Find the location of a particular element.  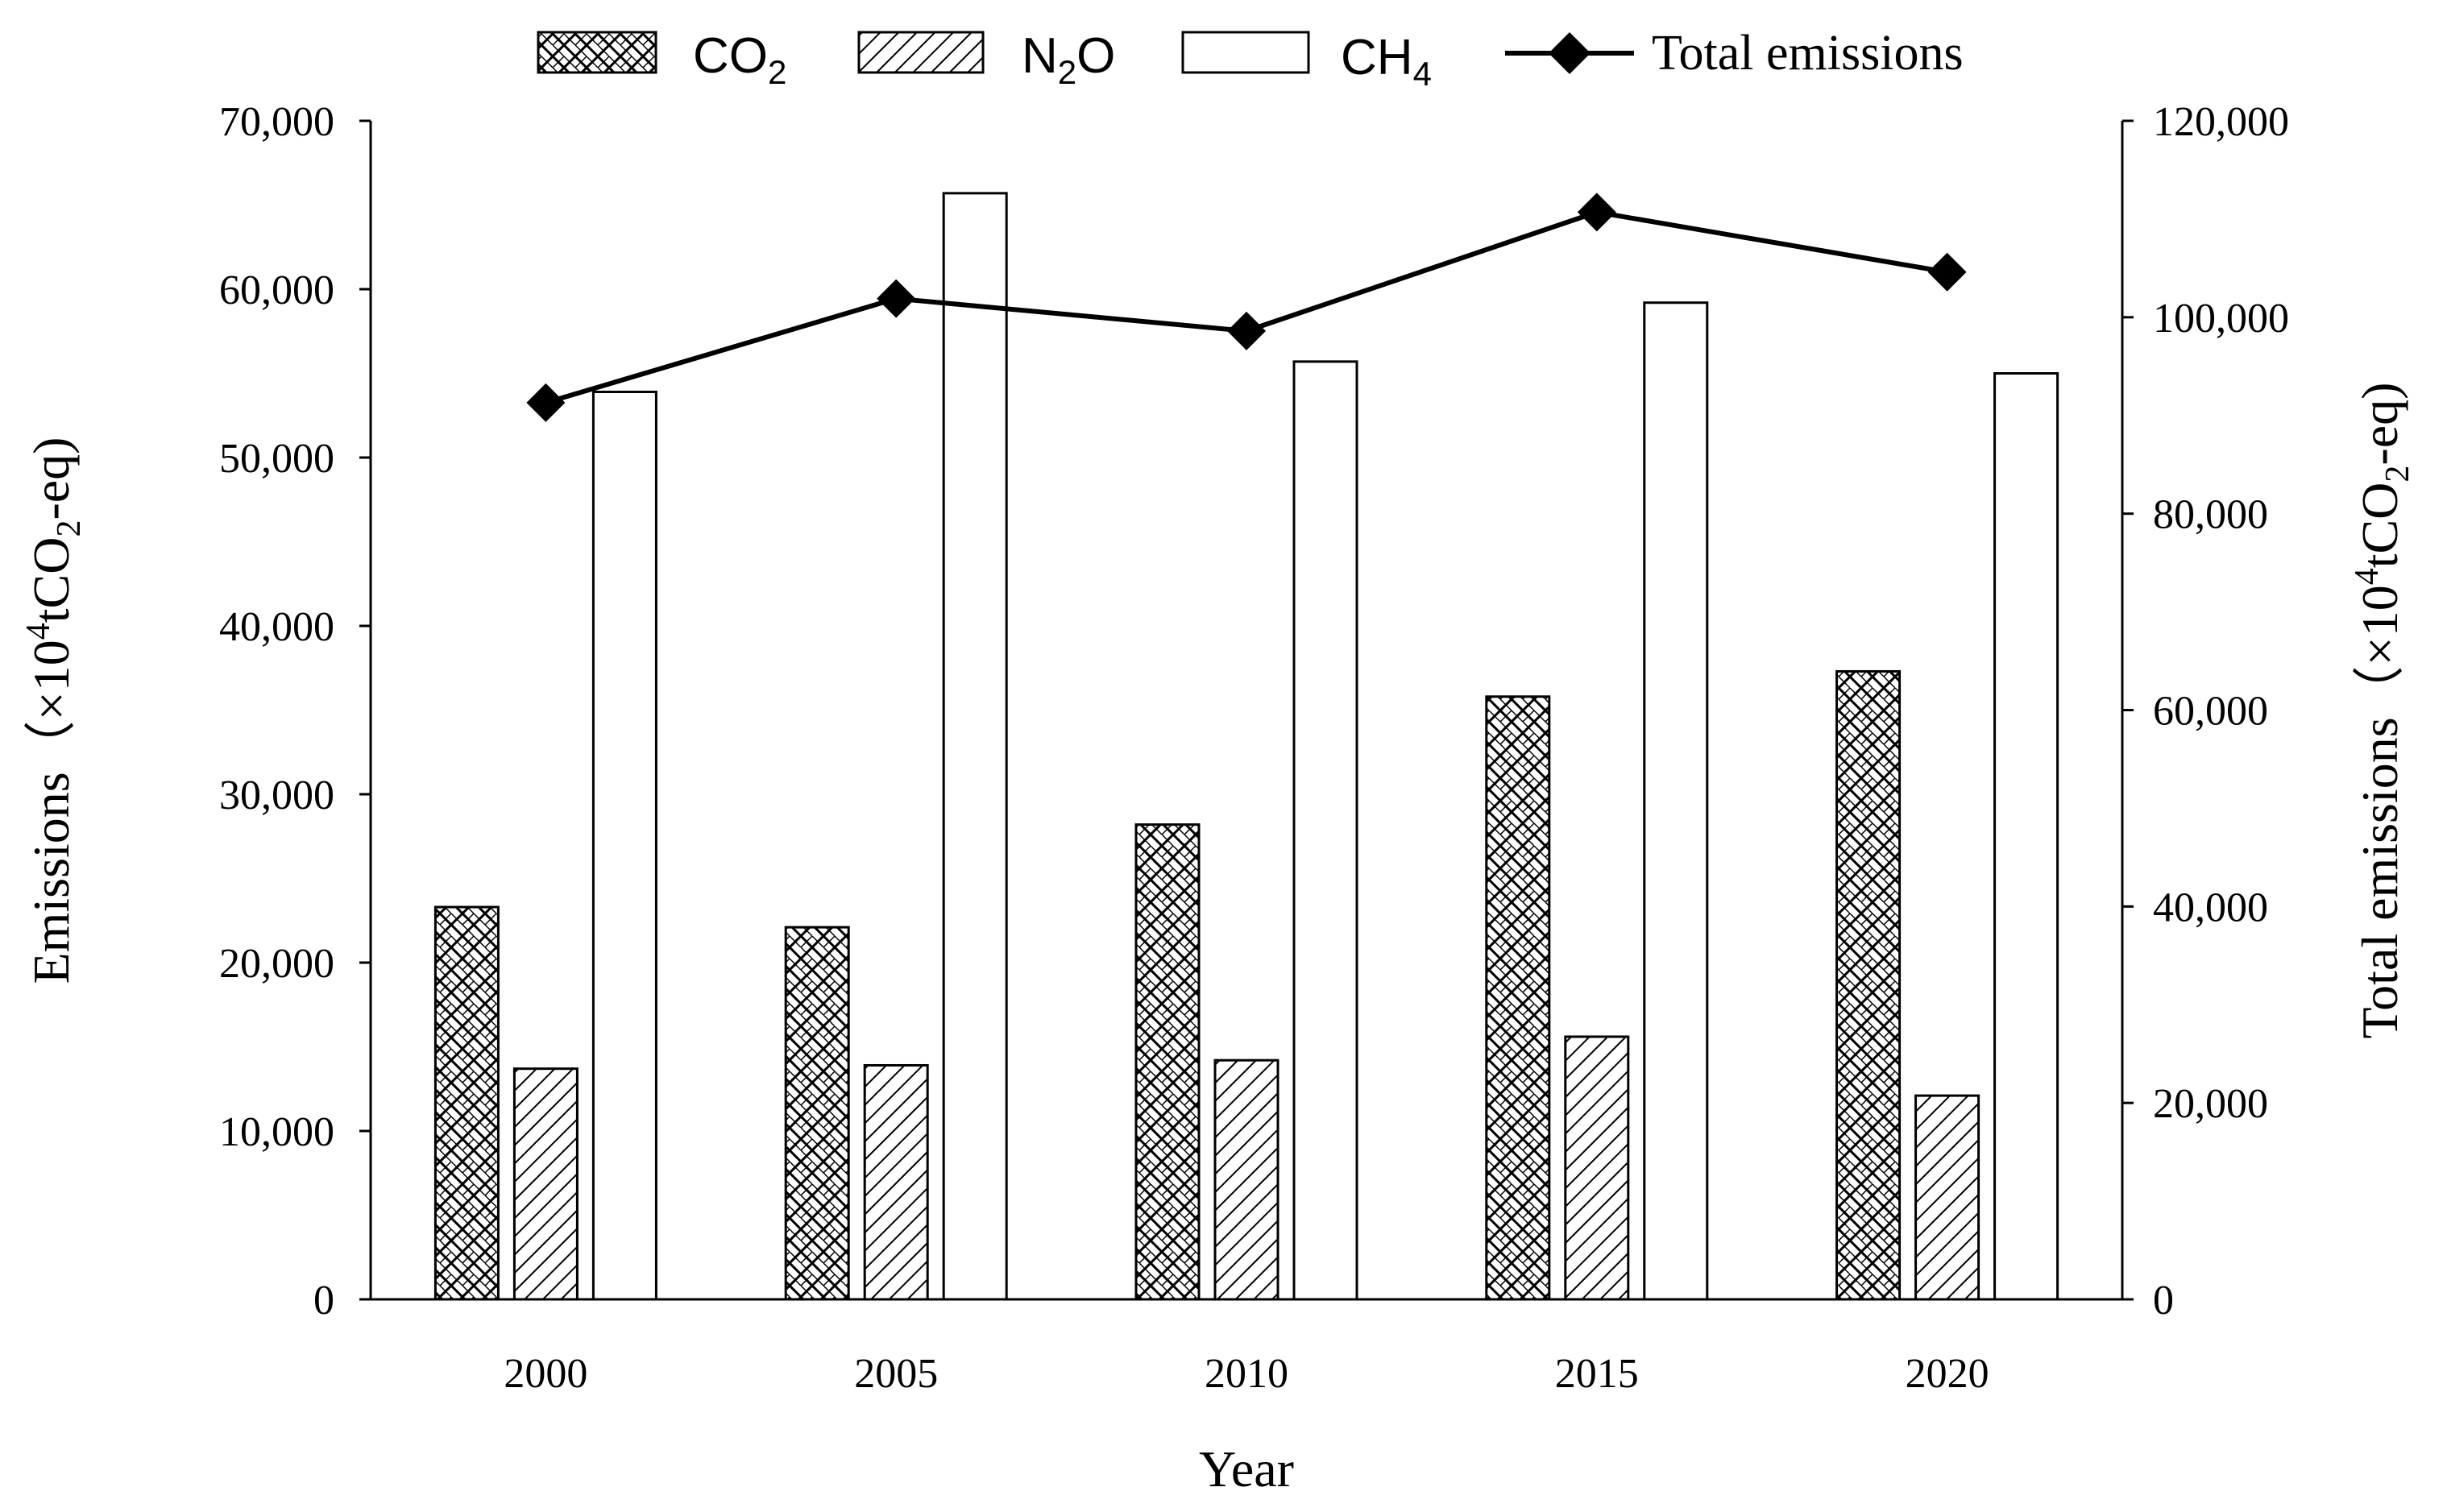

legend-swatch-n2o is located at coordinates (921, 53).